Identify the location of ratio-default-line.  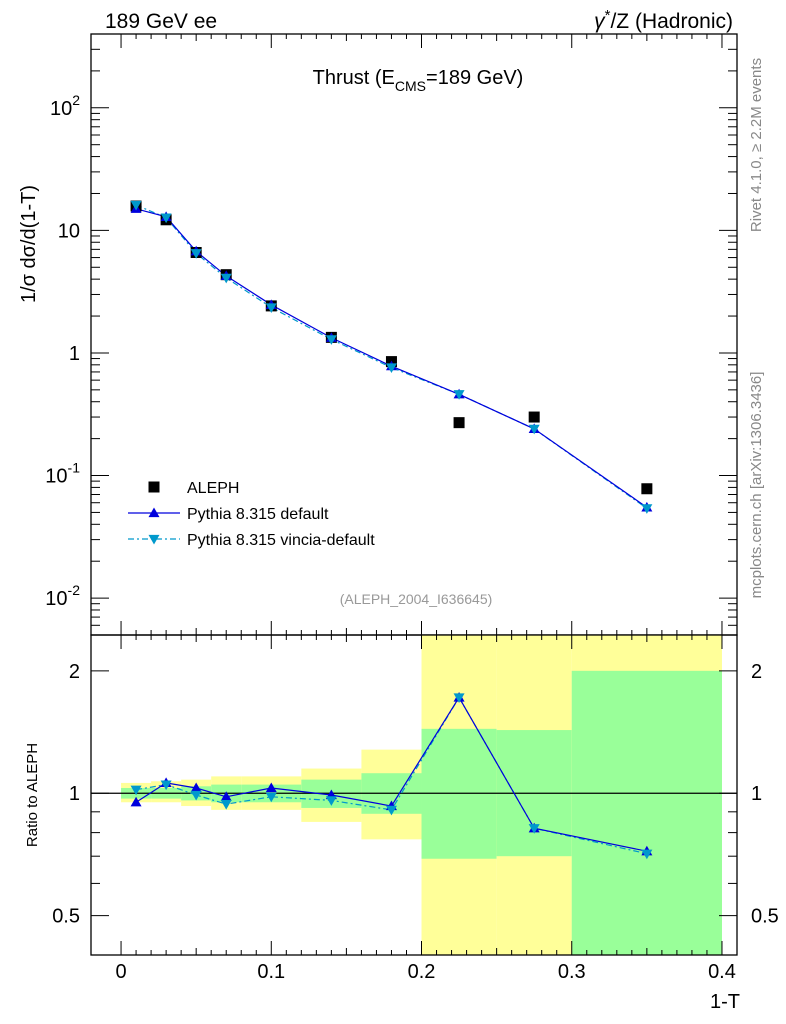
(391, 774).